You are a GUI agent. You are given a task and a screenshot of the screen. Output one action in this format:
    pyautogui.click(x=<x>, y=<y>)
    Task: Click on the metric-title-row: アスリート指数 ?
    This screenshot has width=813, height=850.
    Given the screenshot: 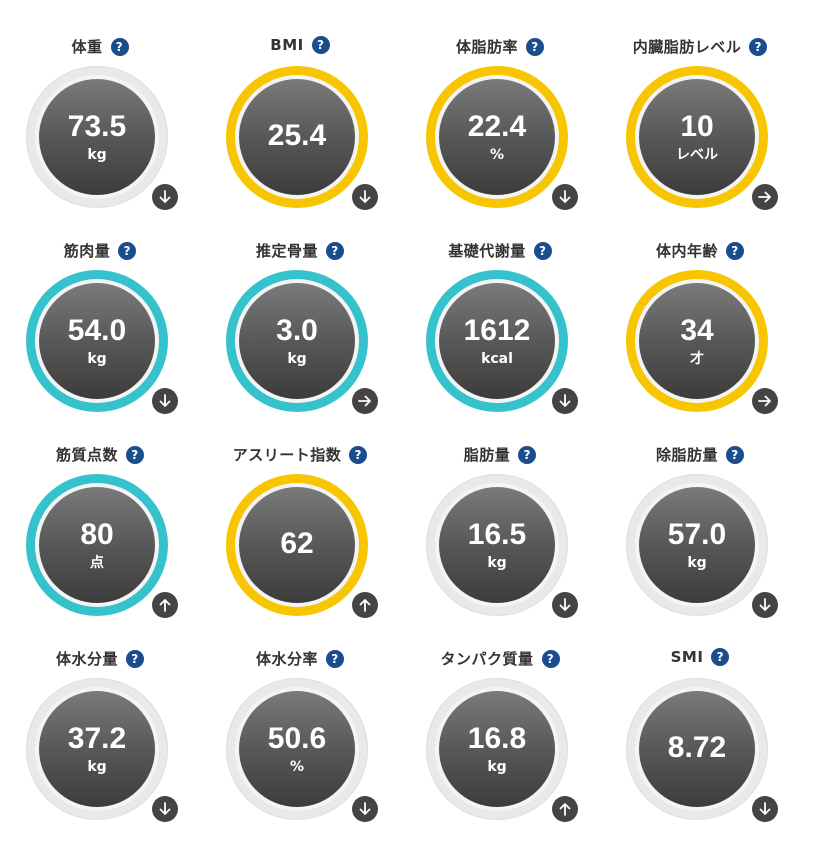 What is the action you would take?
    pyautogui.click(x=300, y=454)
    